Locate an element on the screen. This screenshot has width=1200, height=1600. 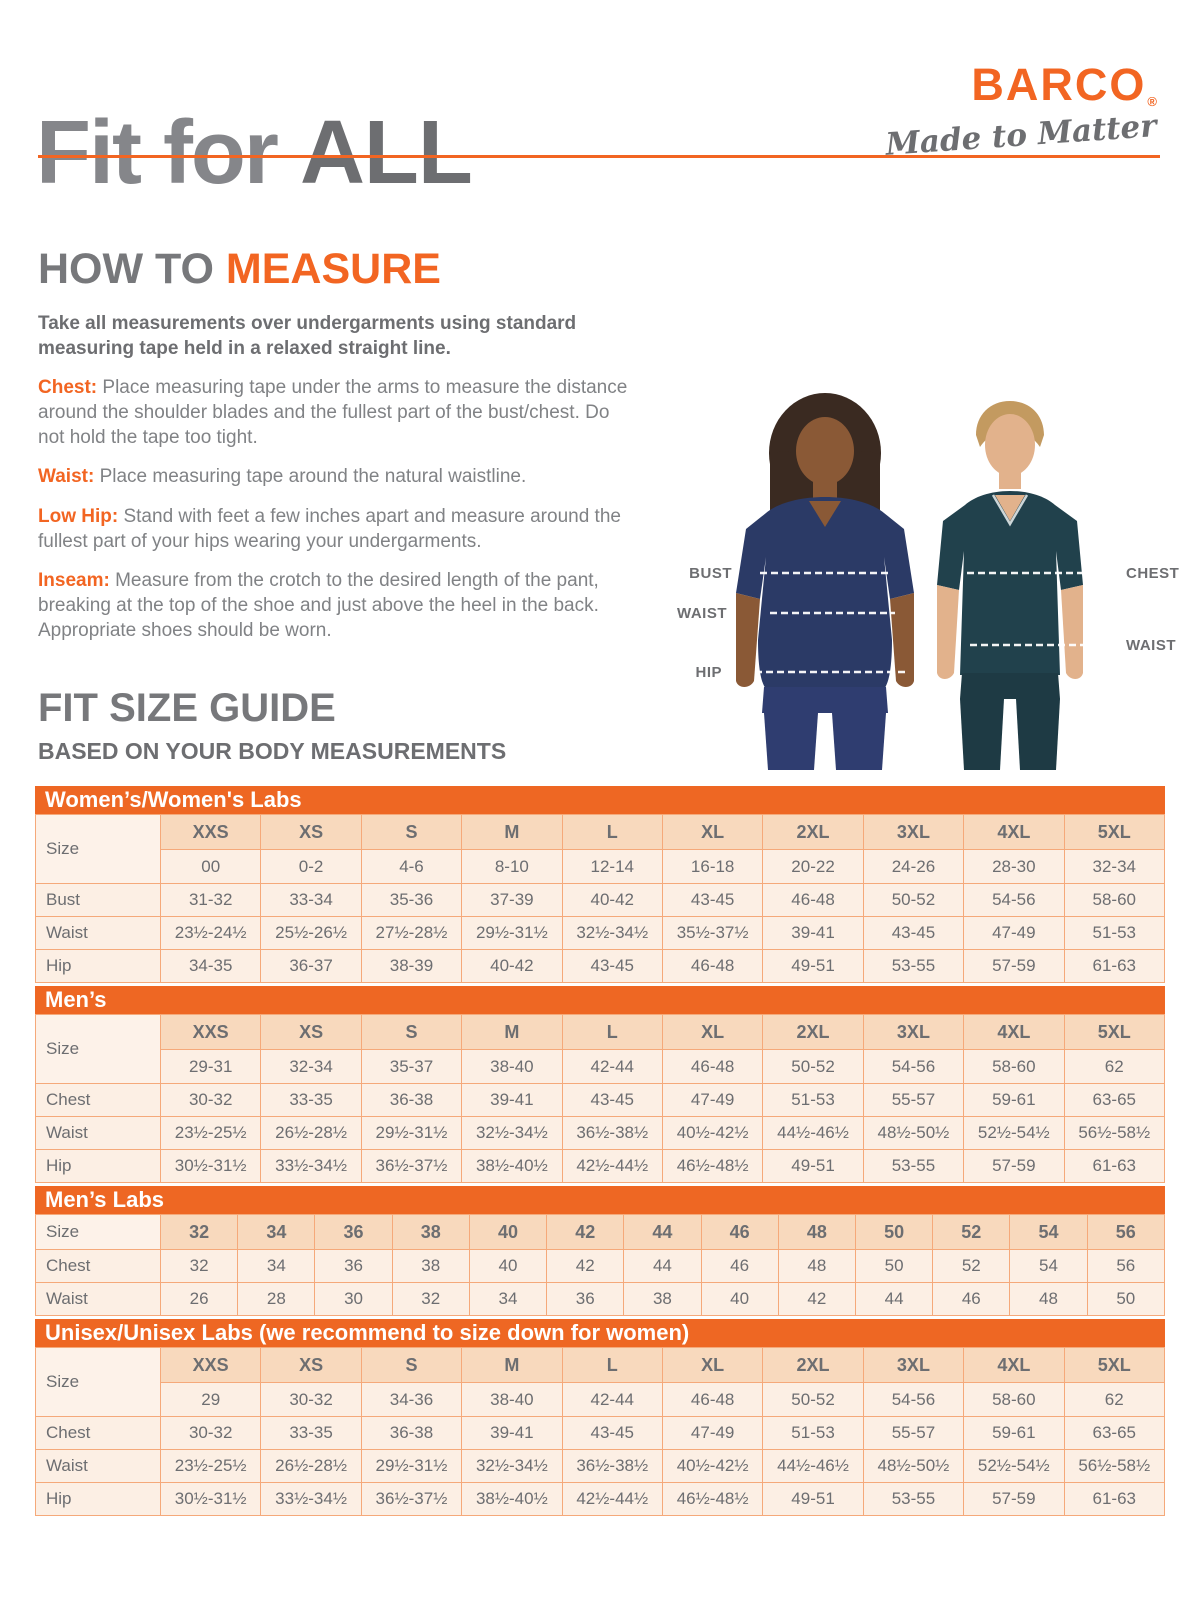
size-row-label: Size is located at coordinates (98, 1049).